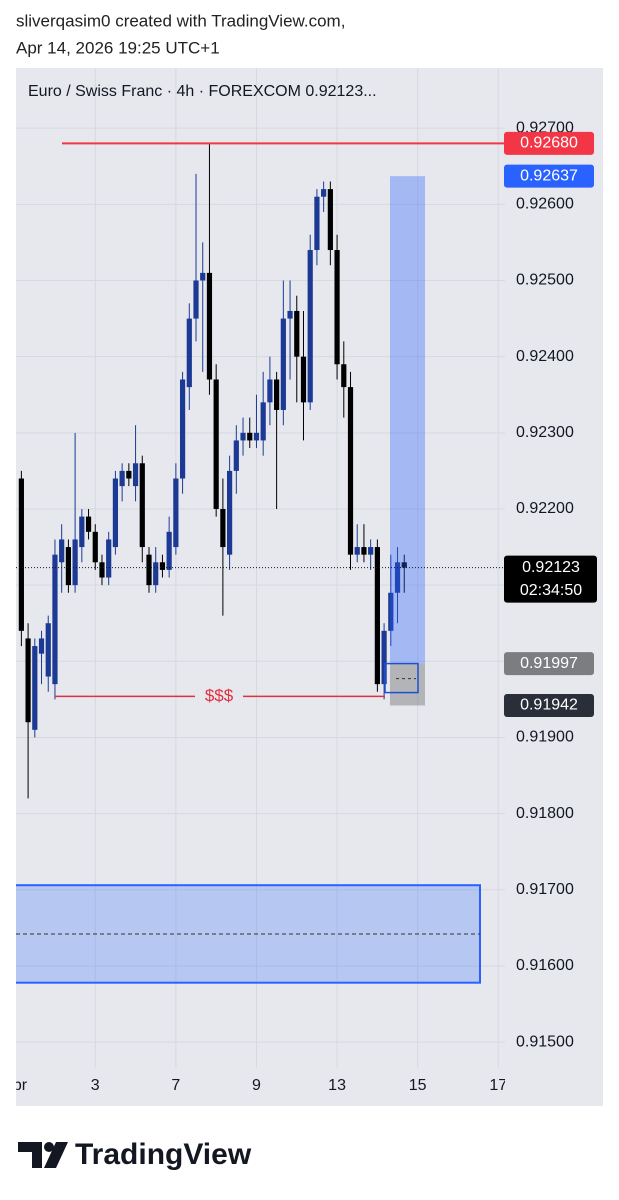  What do you see at coordinates (545, 204) in the screenshot?
I see `y-tick-label: 0.92600` at bounding box center [545, 204].